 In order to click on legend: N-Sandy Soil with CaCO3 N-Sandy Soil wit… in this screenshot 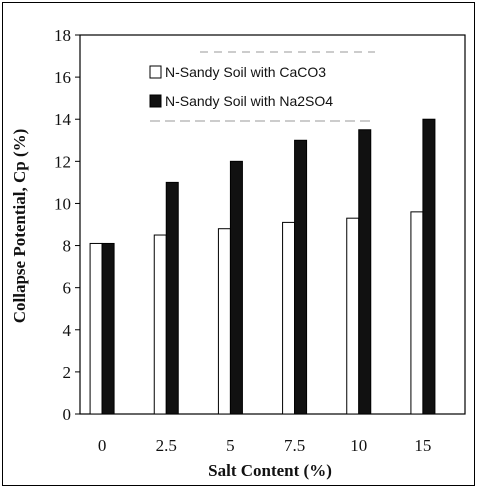, I will do `click(262, 86)`.